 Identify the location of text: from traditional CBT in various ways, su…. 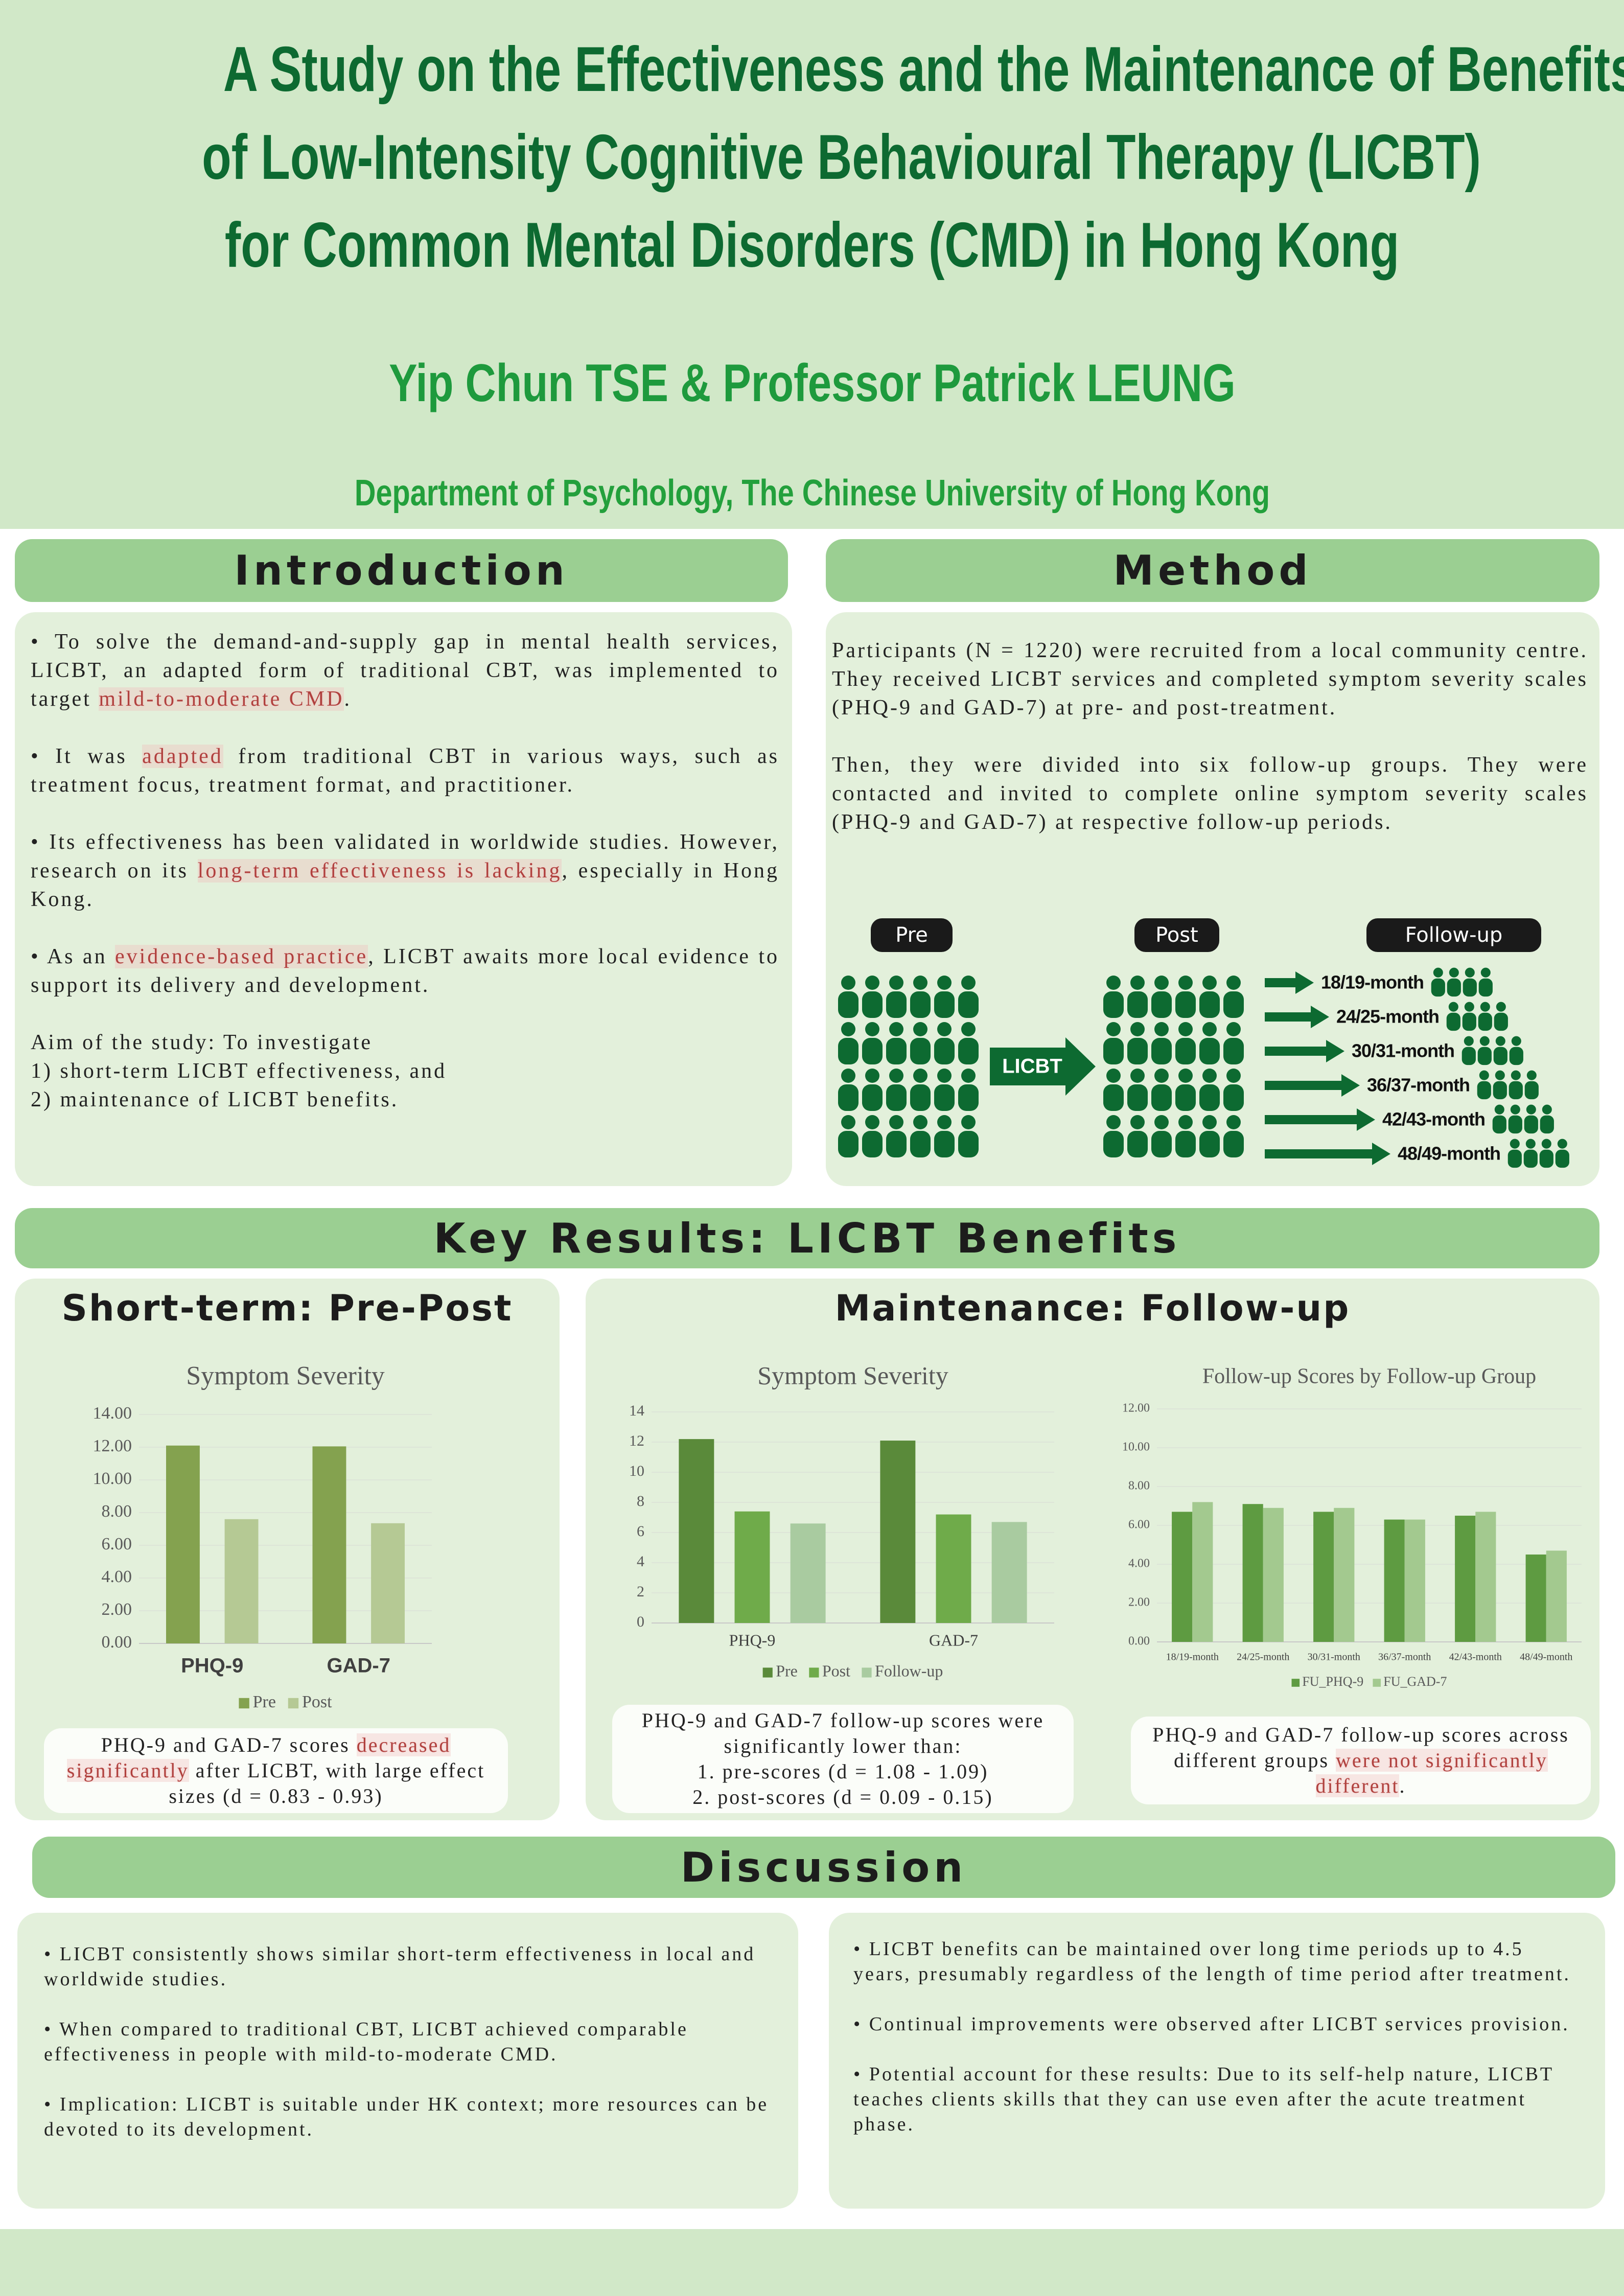
(405, 771).